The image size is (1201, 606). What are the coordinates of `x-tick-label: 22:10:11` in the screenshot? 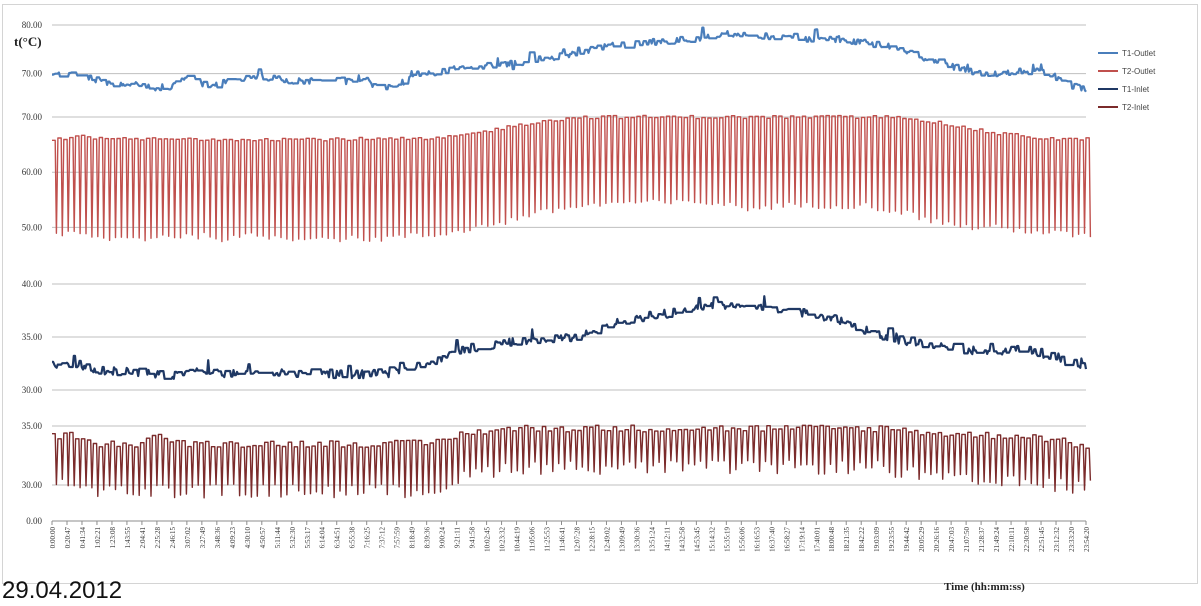 It's located at (1012, 539).